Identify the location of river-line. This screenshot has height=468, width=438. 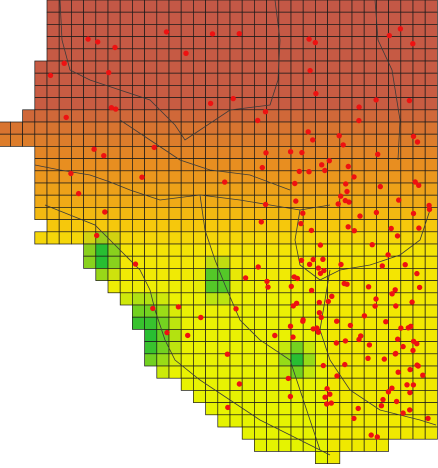
(205, 155).